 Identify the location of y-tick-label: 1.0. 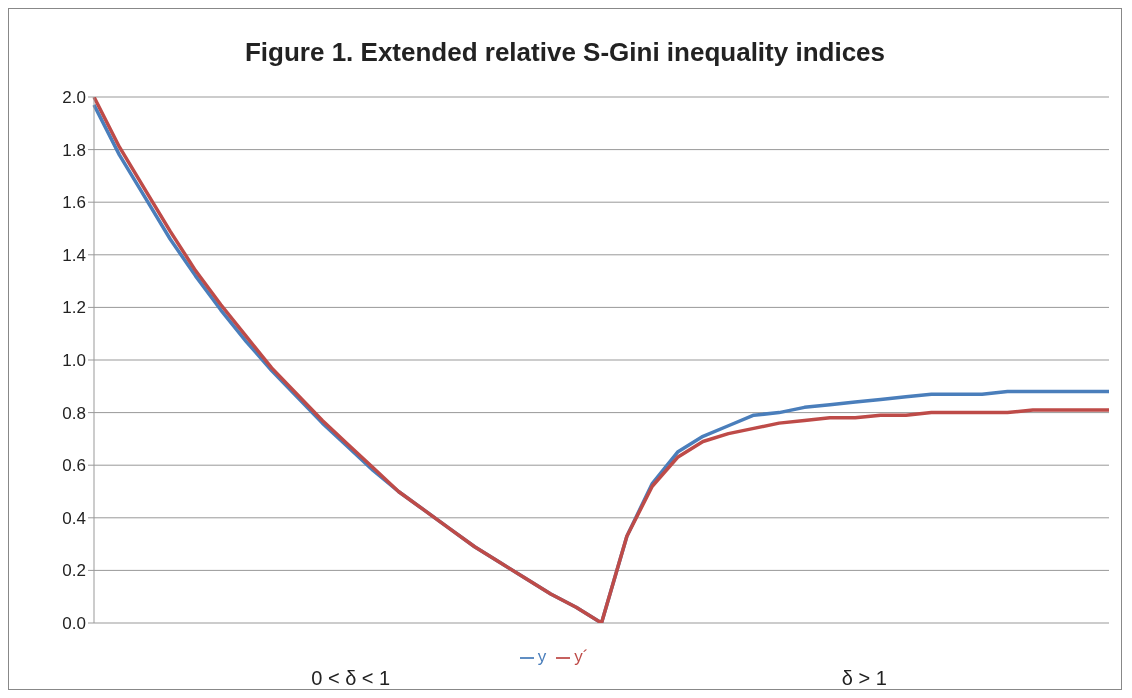
(74, 361).